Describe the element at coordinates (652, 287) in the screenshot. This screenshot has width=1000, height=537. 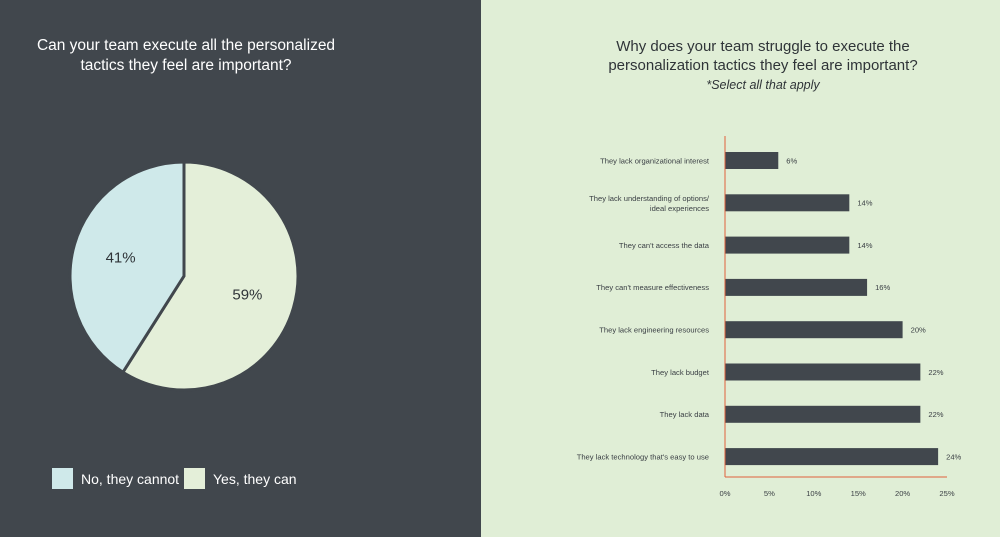
I see `category-label: They can't measure effectiveness` at that location.